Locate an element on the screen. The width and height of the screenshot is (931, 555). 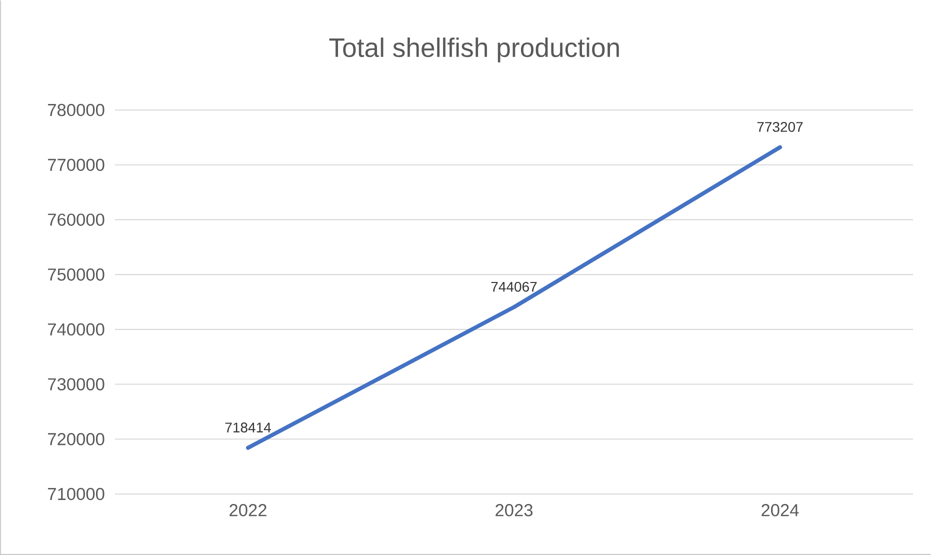
x-tick-label: 2022 is located at coordinates (248, 510).